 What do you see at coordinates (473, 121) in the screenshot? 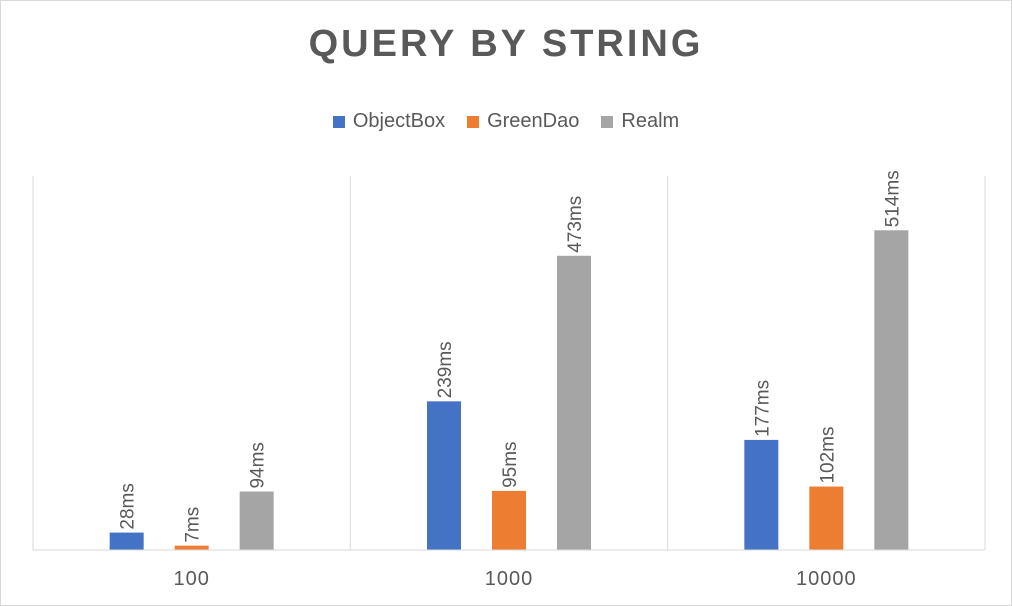
I see `legend-swatch-greendao` at bounding box center [473, 121].